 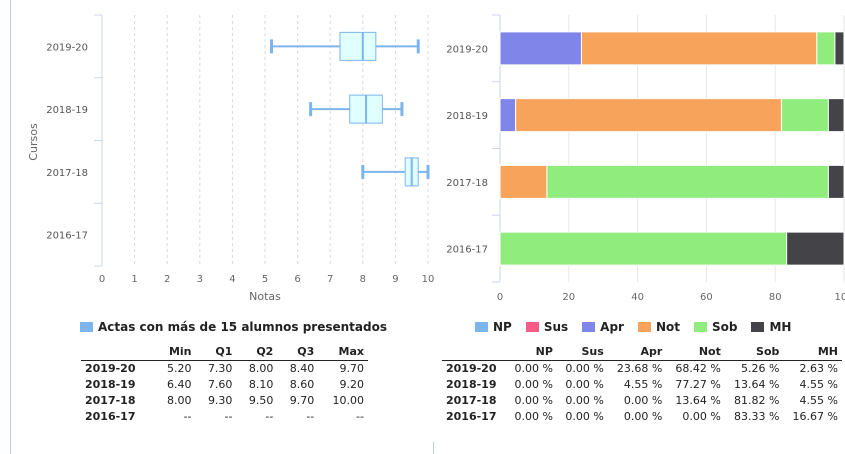 What do you see at coordinates (363, 279) in the screenshot?
I see `boxplot-x-tick-label: 8` at bounding box center [363, 279].